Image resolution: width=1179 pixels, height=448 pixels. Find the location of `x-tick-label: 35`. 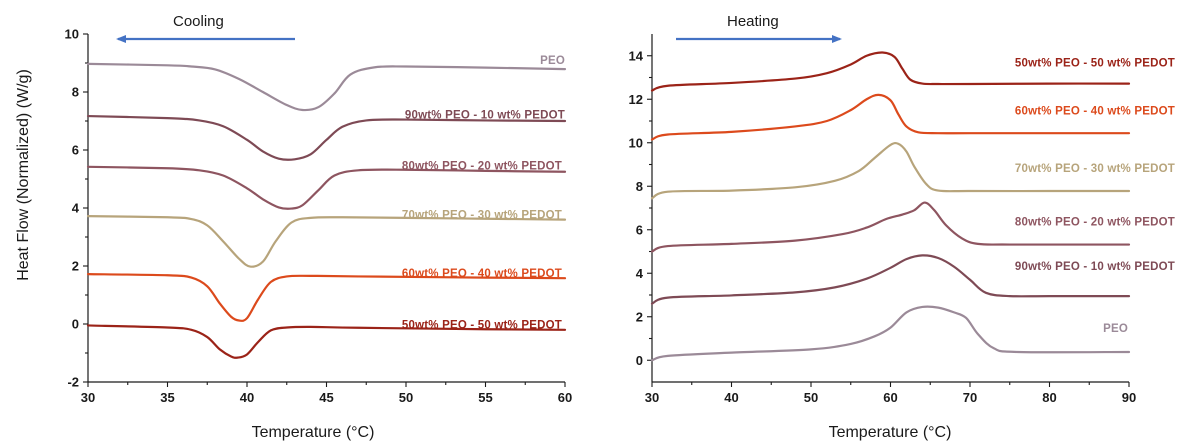

x-tick-label: 35 is located at coordinates (167, 397).